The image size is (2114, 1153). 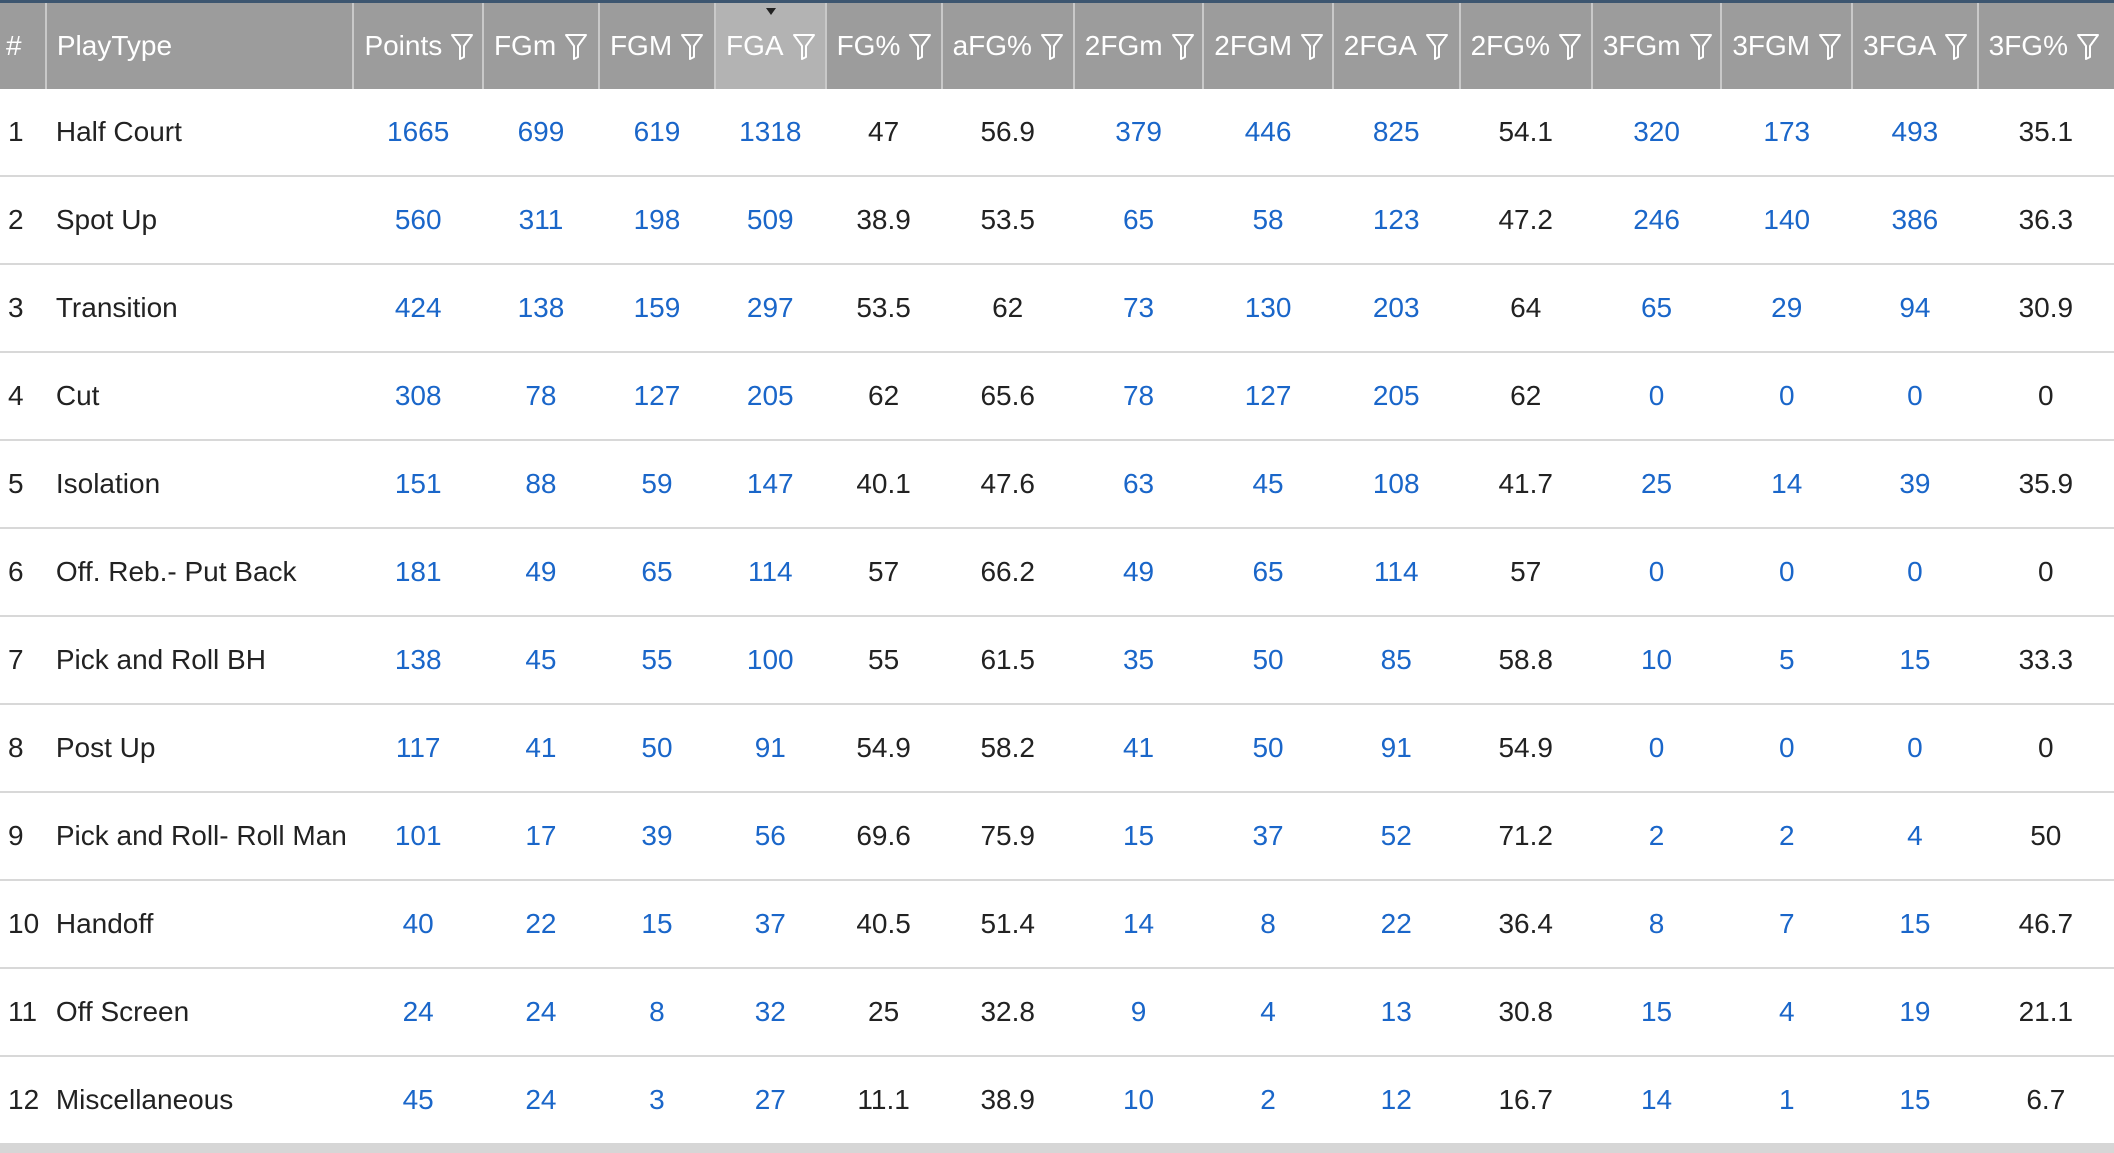 What do you see at coordinates (1138, 748) in the screenshot?
I see `cell-2fg-missed: 41` at bounding box center [1138, 748].